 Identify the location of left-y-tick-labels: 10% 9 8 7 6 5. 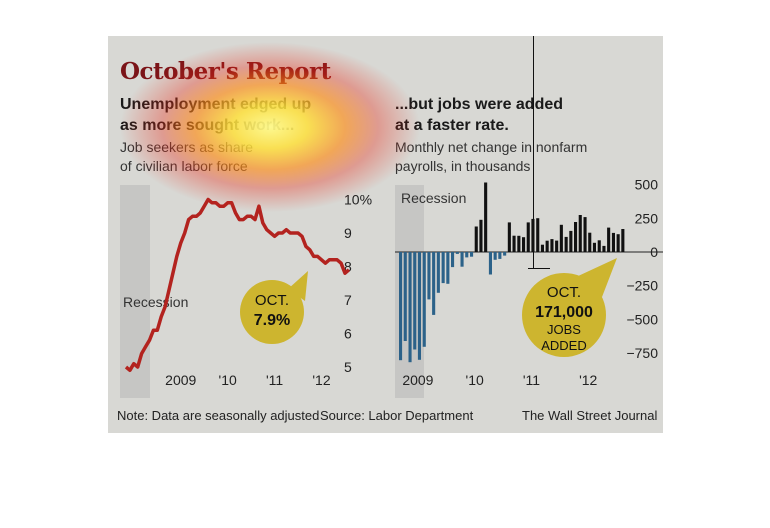
(358, 284).